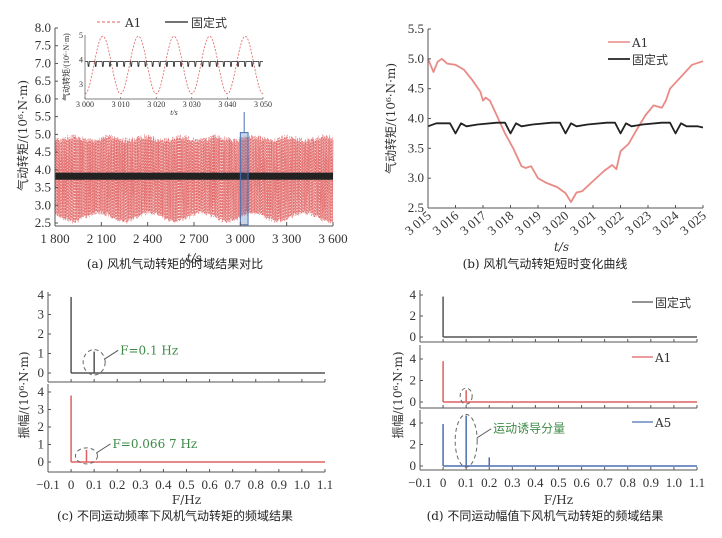 The height and width of the screenshot is (538, 722). I want to click on x-tick-label: 3 022, so click(610, 223).